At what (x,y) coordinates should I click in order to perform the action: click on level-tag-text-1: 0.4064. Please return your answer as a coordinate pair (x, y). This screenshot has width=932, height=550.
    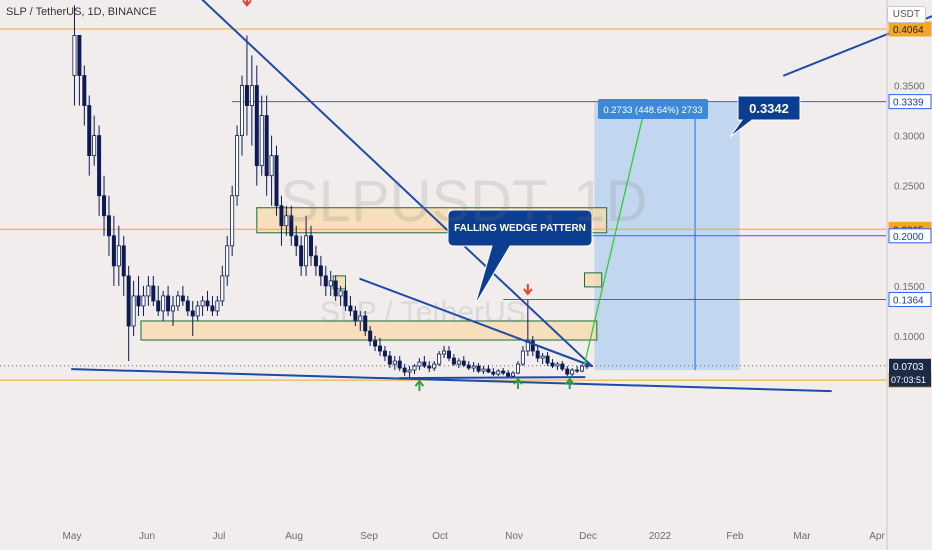
    Looking at the image, I should click on (908, 30).